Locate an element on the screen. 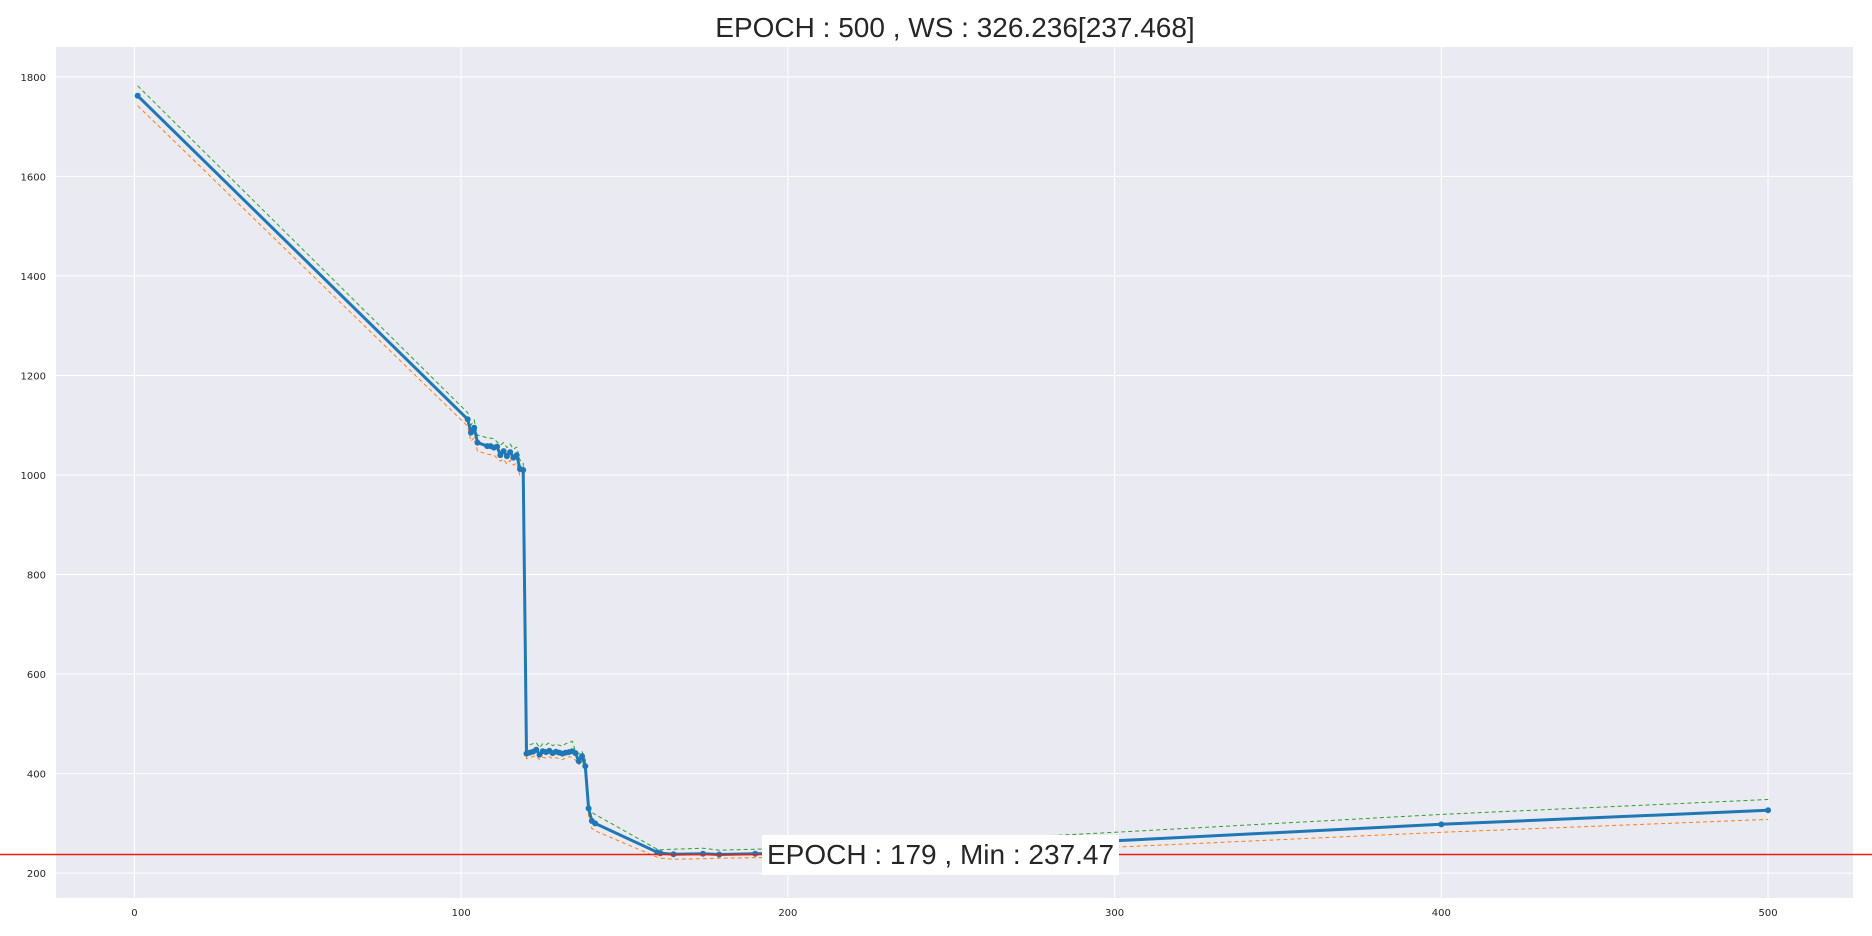 The width and height of the screenshot is (1872, 936). y-tick-label: 1400 is located at coordinates (33, 277).